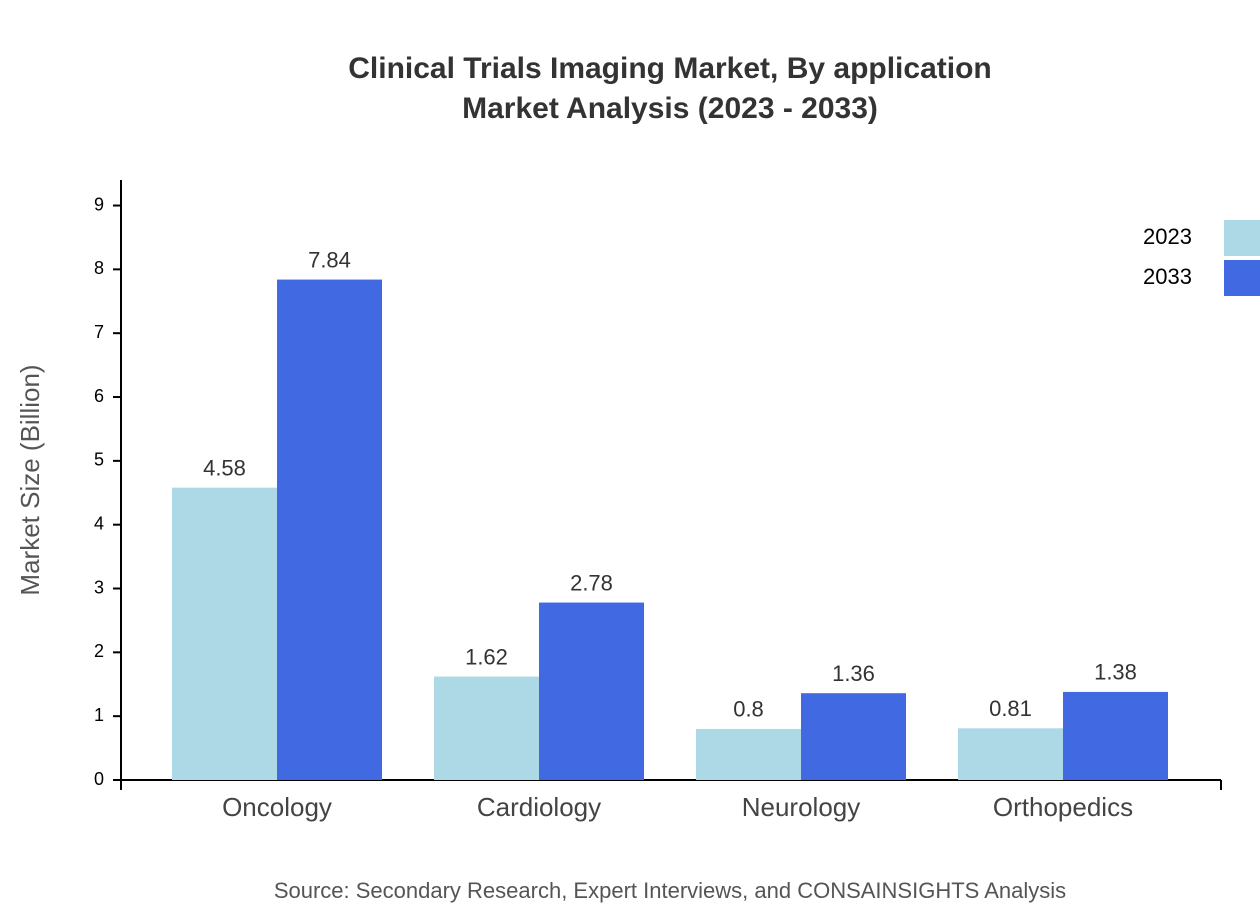  What do you see at coordinates (486, 656) in the screenshot?
I see `value-label: 1.62` at bounding box center [486, 656].